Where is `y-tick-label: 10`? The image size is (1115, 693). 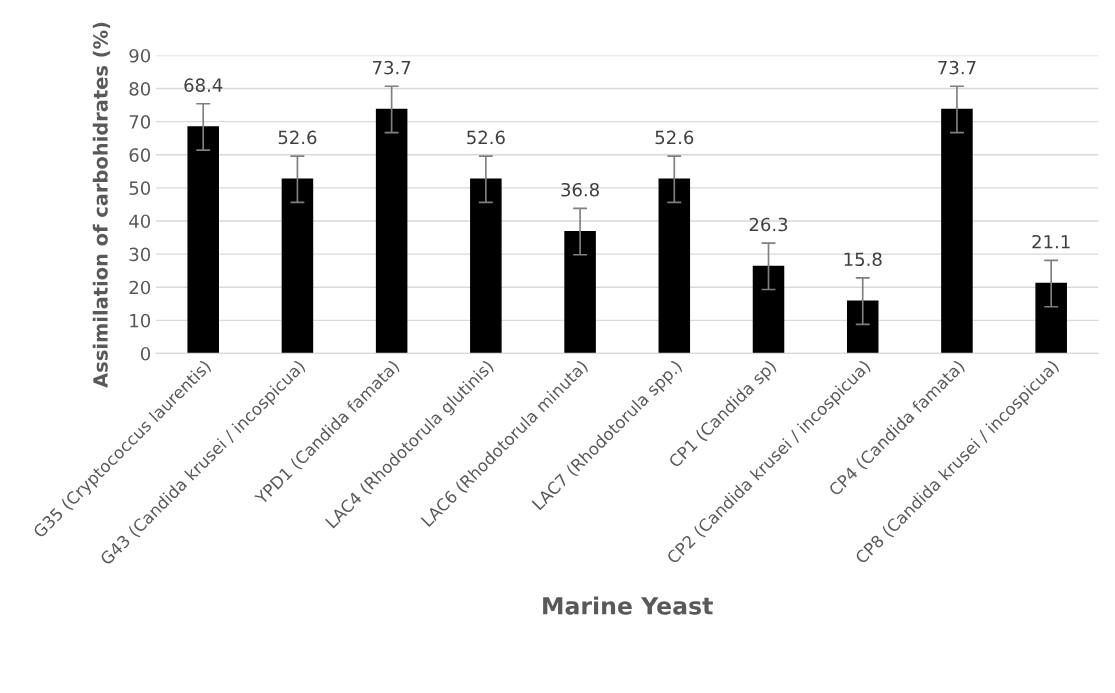
y-tick-label: 10 is located at coordinates (140, 320).